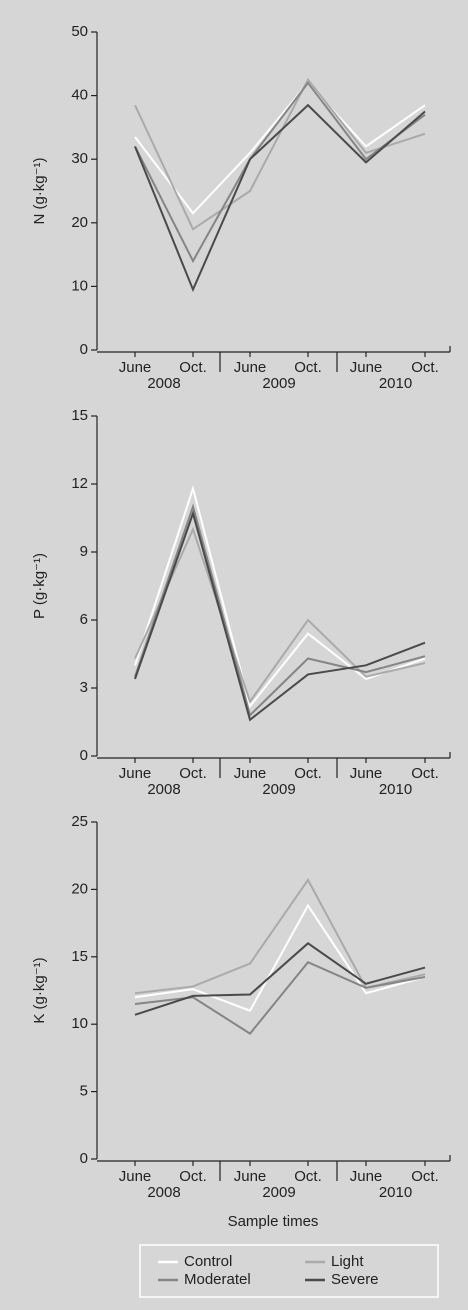 The height and width of the screenshot is (1310, 468). Describe the element at coordinates (84, 687) in the screenshot. I see `y-tick-label: 3` at that location.